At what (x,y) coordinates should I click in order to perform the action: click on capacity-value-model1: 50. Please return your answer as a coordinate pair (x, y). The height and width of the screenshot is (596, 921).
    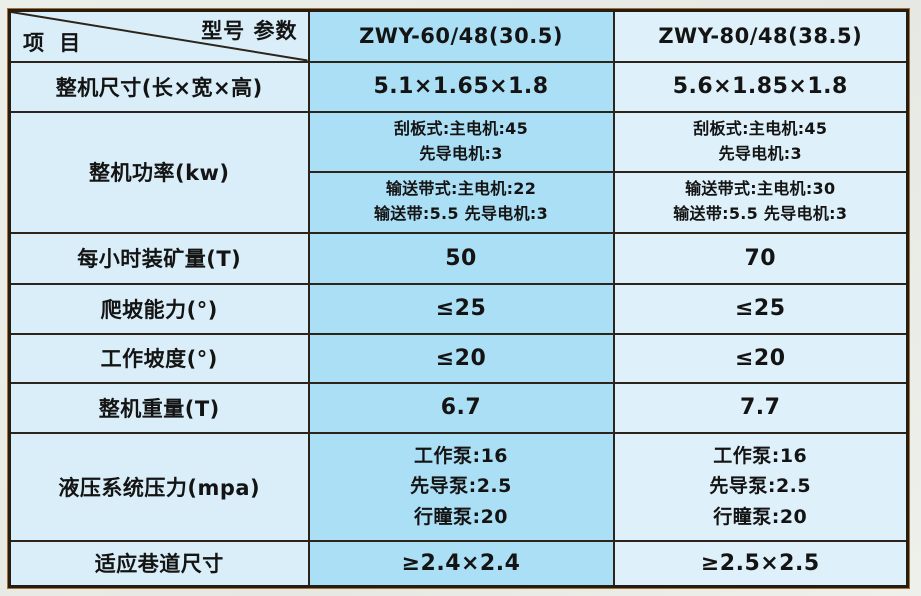
    Looking at the image, I should click on (461, 258).